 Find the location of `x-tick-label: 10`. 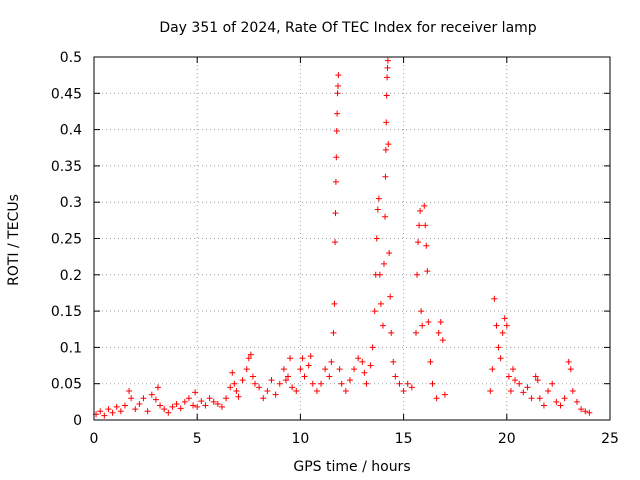

x-tick-label: 10 is located at coordinates (300, 439).